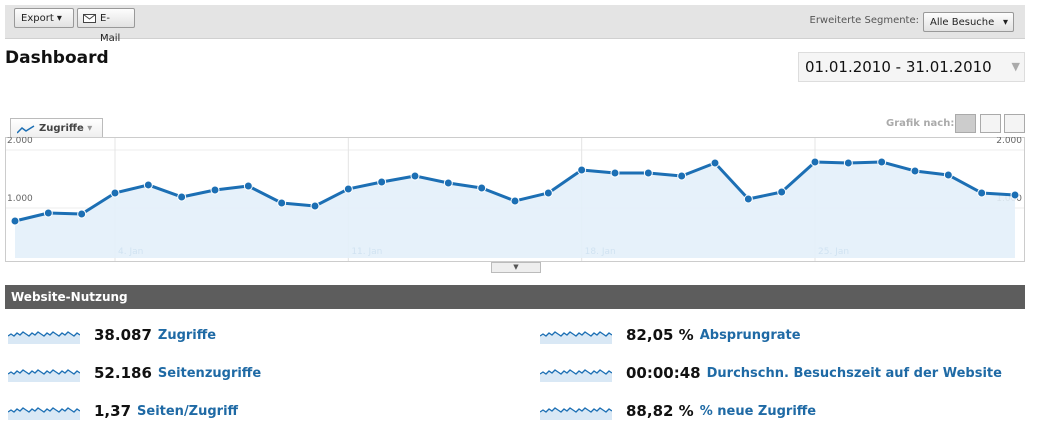 The image size is (1037, 438). I want to click on page-title: Dashboard, so click(57, 58).